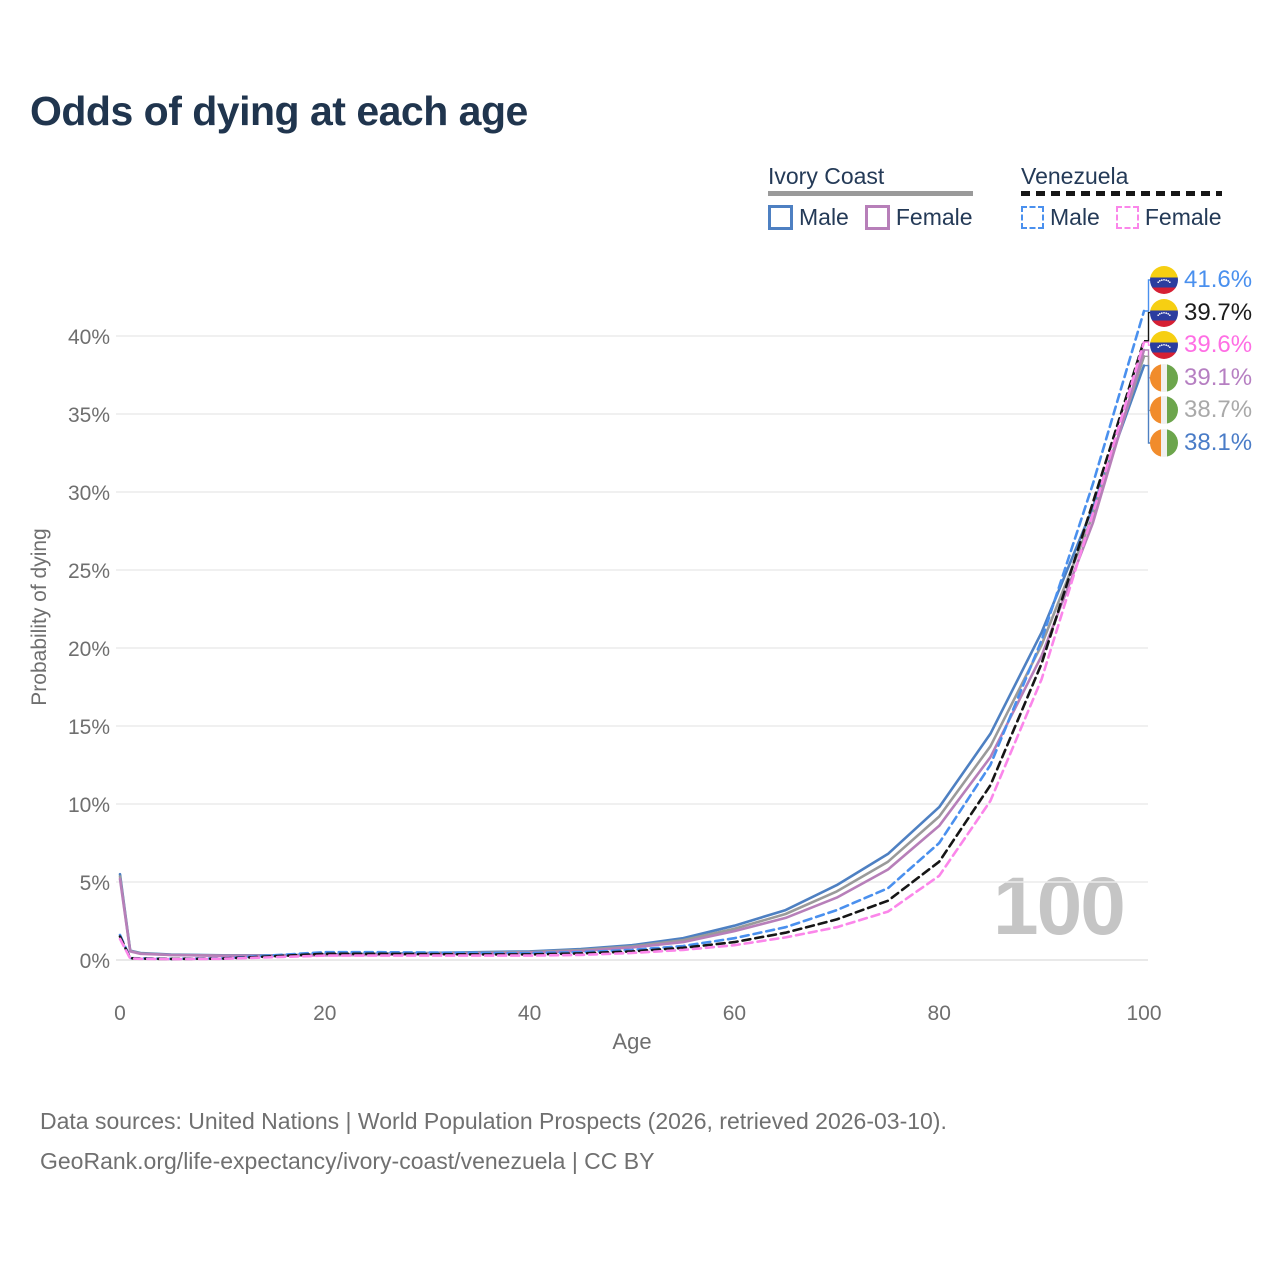  I want to click on legend-item-venezuela-male: Male, so click(1060, 217).